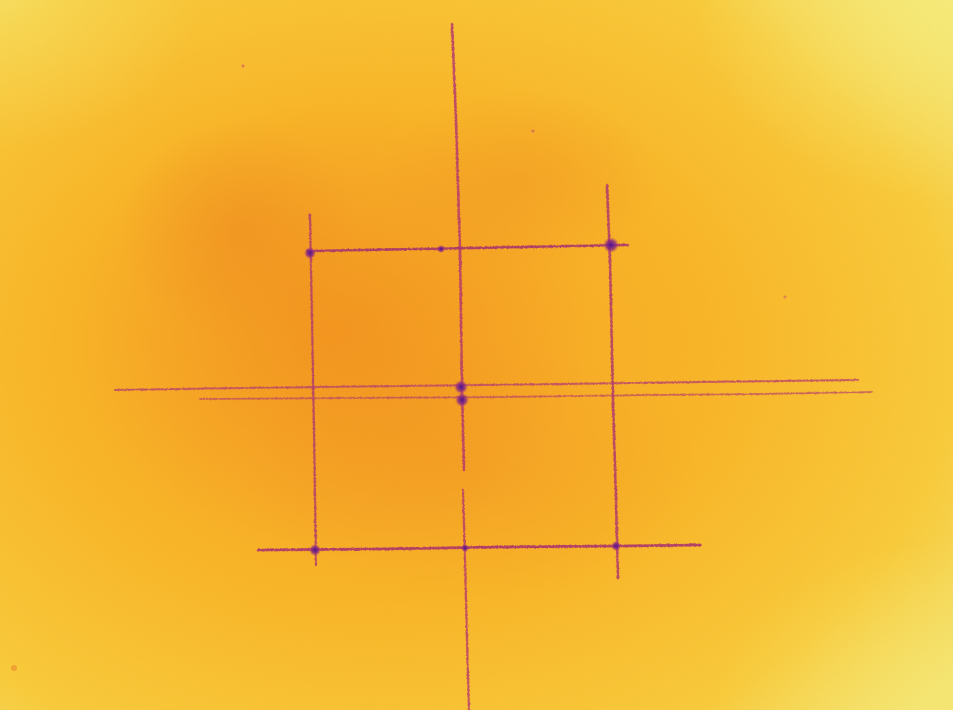  Describe the element at coordinates (441, 249) in the screenshot. I see `mark-dot-top` at that location.